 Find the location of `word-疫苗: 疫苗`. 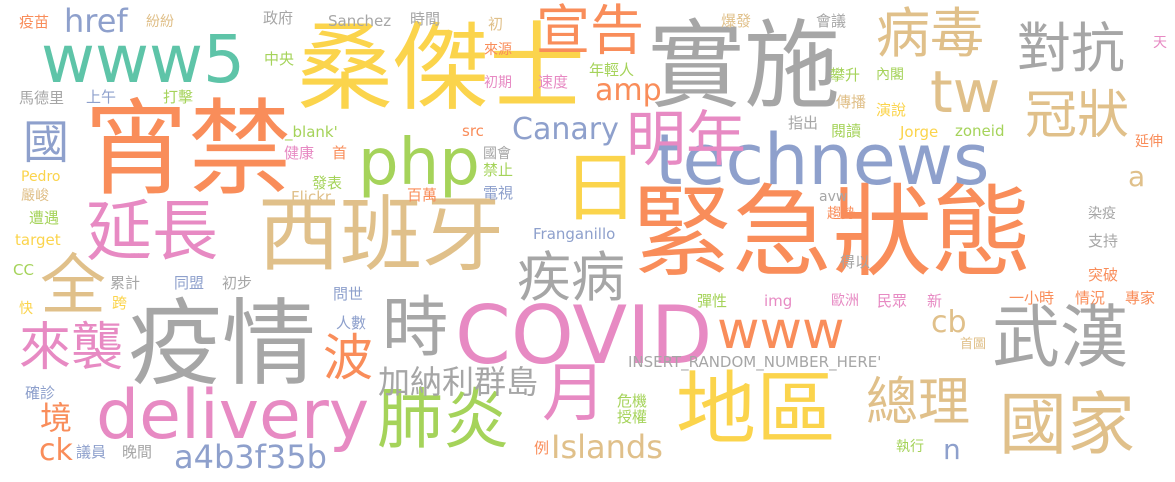

word-疫苗: 疫苗 is located at coordinates (34, 22).